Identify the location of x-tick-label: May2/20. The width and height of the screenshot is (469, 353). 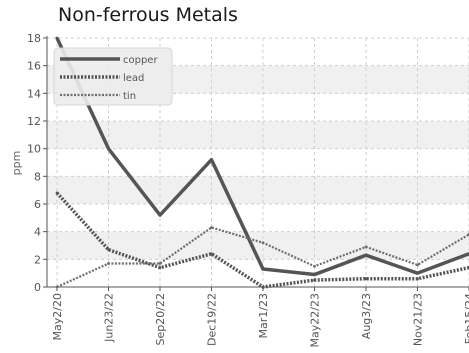
(57, 316).